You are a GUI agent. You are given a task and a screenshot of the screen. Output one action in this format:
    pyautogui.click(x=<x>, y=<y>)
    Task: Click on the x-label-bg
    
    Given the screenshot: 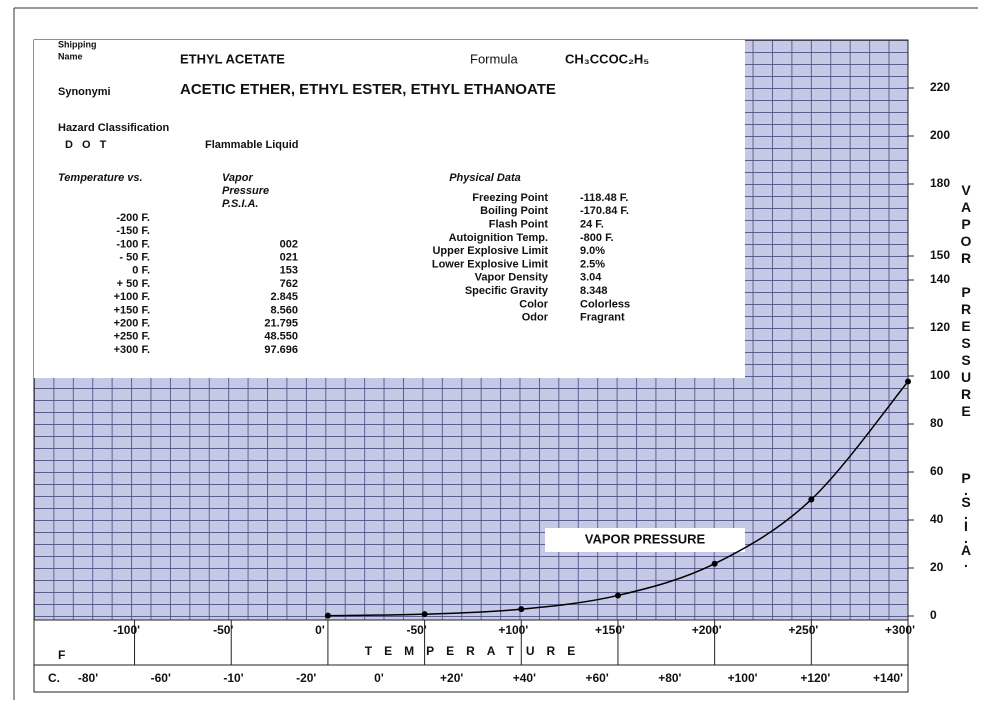 What is the action you would take?
    pyautogui.click(x=476, y=652)
    